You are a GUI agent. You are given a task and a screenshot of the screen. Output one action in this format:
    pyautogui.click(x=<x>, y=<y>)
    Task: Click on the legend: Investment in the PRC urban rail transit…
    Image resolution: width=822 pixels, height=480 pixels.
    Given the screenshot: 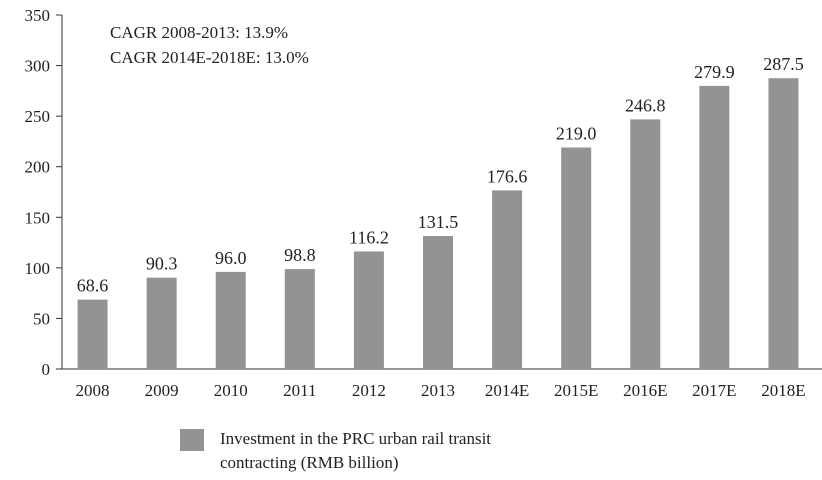 What is the action you would take?
    pyautogui.click(x=365, y=451)
    